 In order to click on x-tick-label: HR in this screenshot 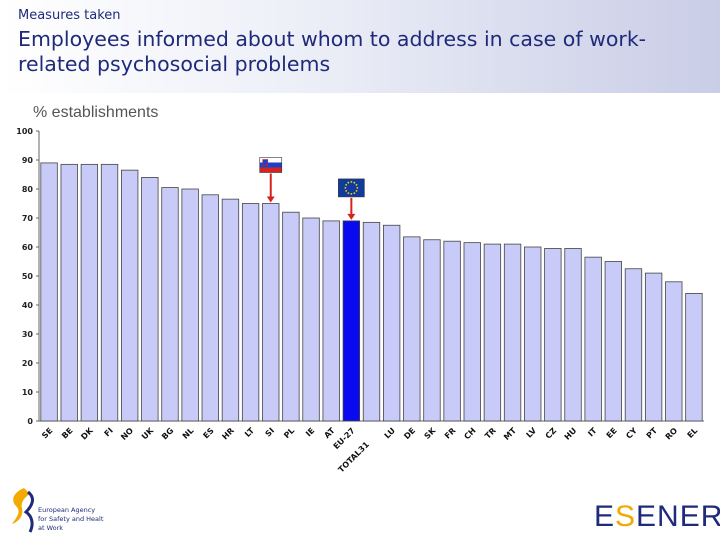, I will do `click(227, 433)`.